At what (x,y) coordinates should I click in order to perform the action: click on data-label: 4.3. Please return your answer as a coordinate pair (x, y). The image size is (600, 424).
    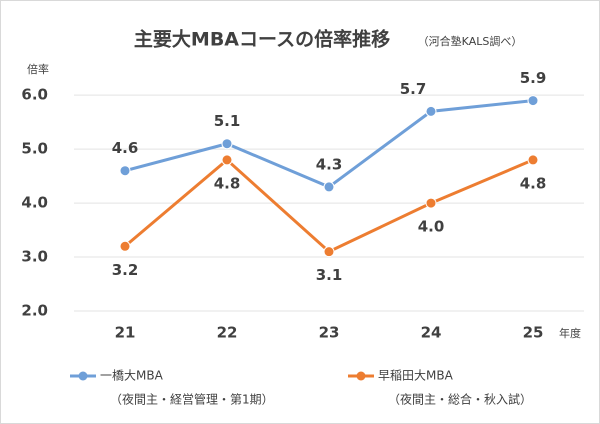
    Looking at the image, I should click on (329, 164).